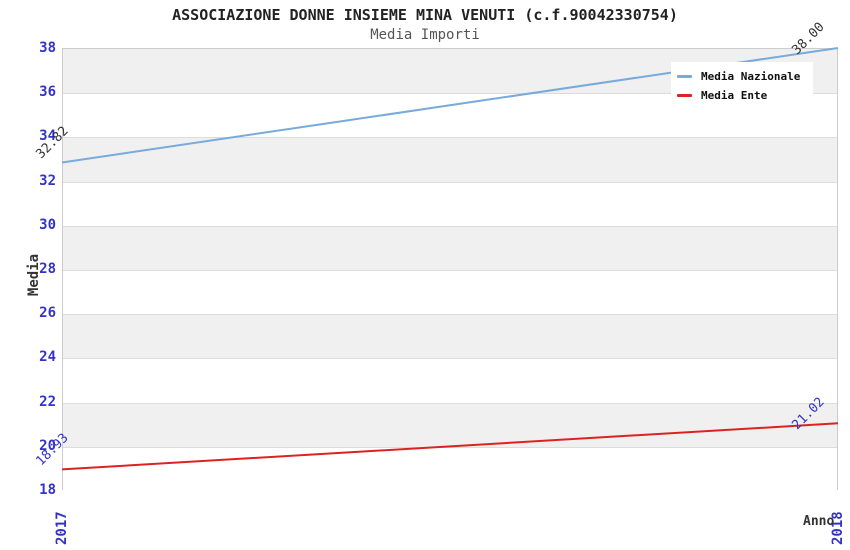 The height and width of the screenshot is (550, 850). I want to click on y-tick-label: 18, so click(47, 490).